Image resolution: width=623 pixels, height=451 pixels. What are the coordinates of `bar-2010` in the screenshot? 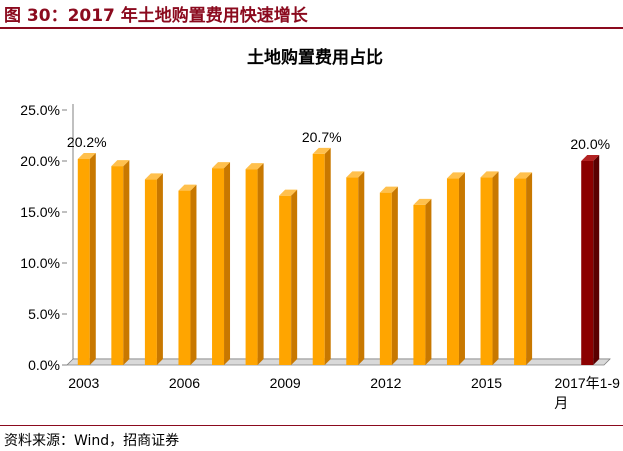 It's located at (321, 256).